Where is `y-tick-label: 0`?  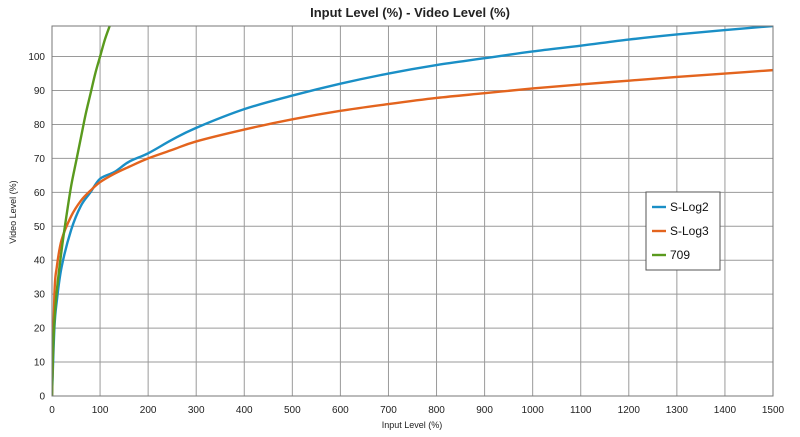
y-tick-label: 0 is located at coordinates (42, 397).